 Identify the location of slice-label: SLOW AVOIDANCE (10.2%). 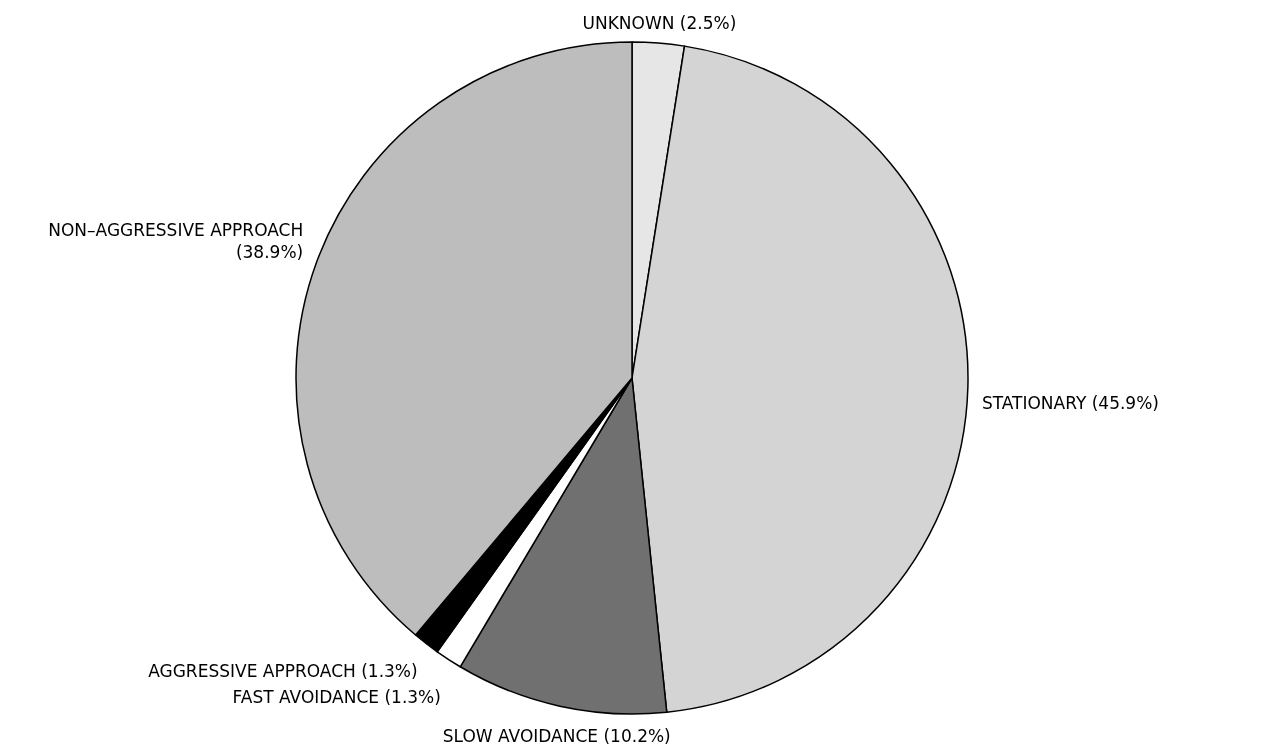
(556, 735).